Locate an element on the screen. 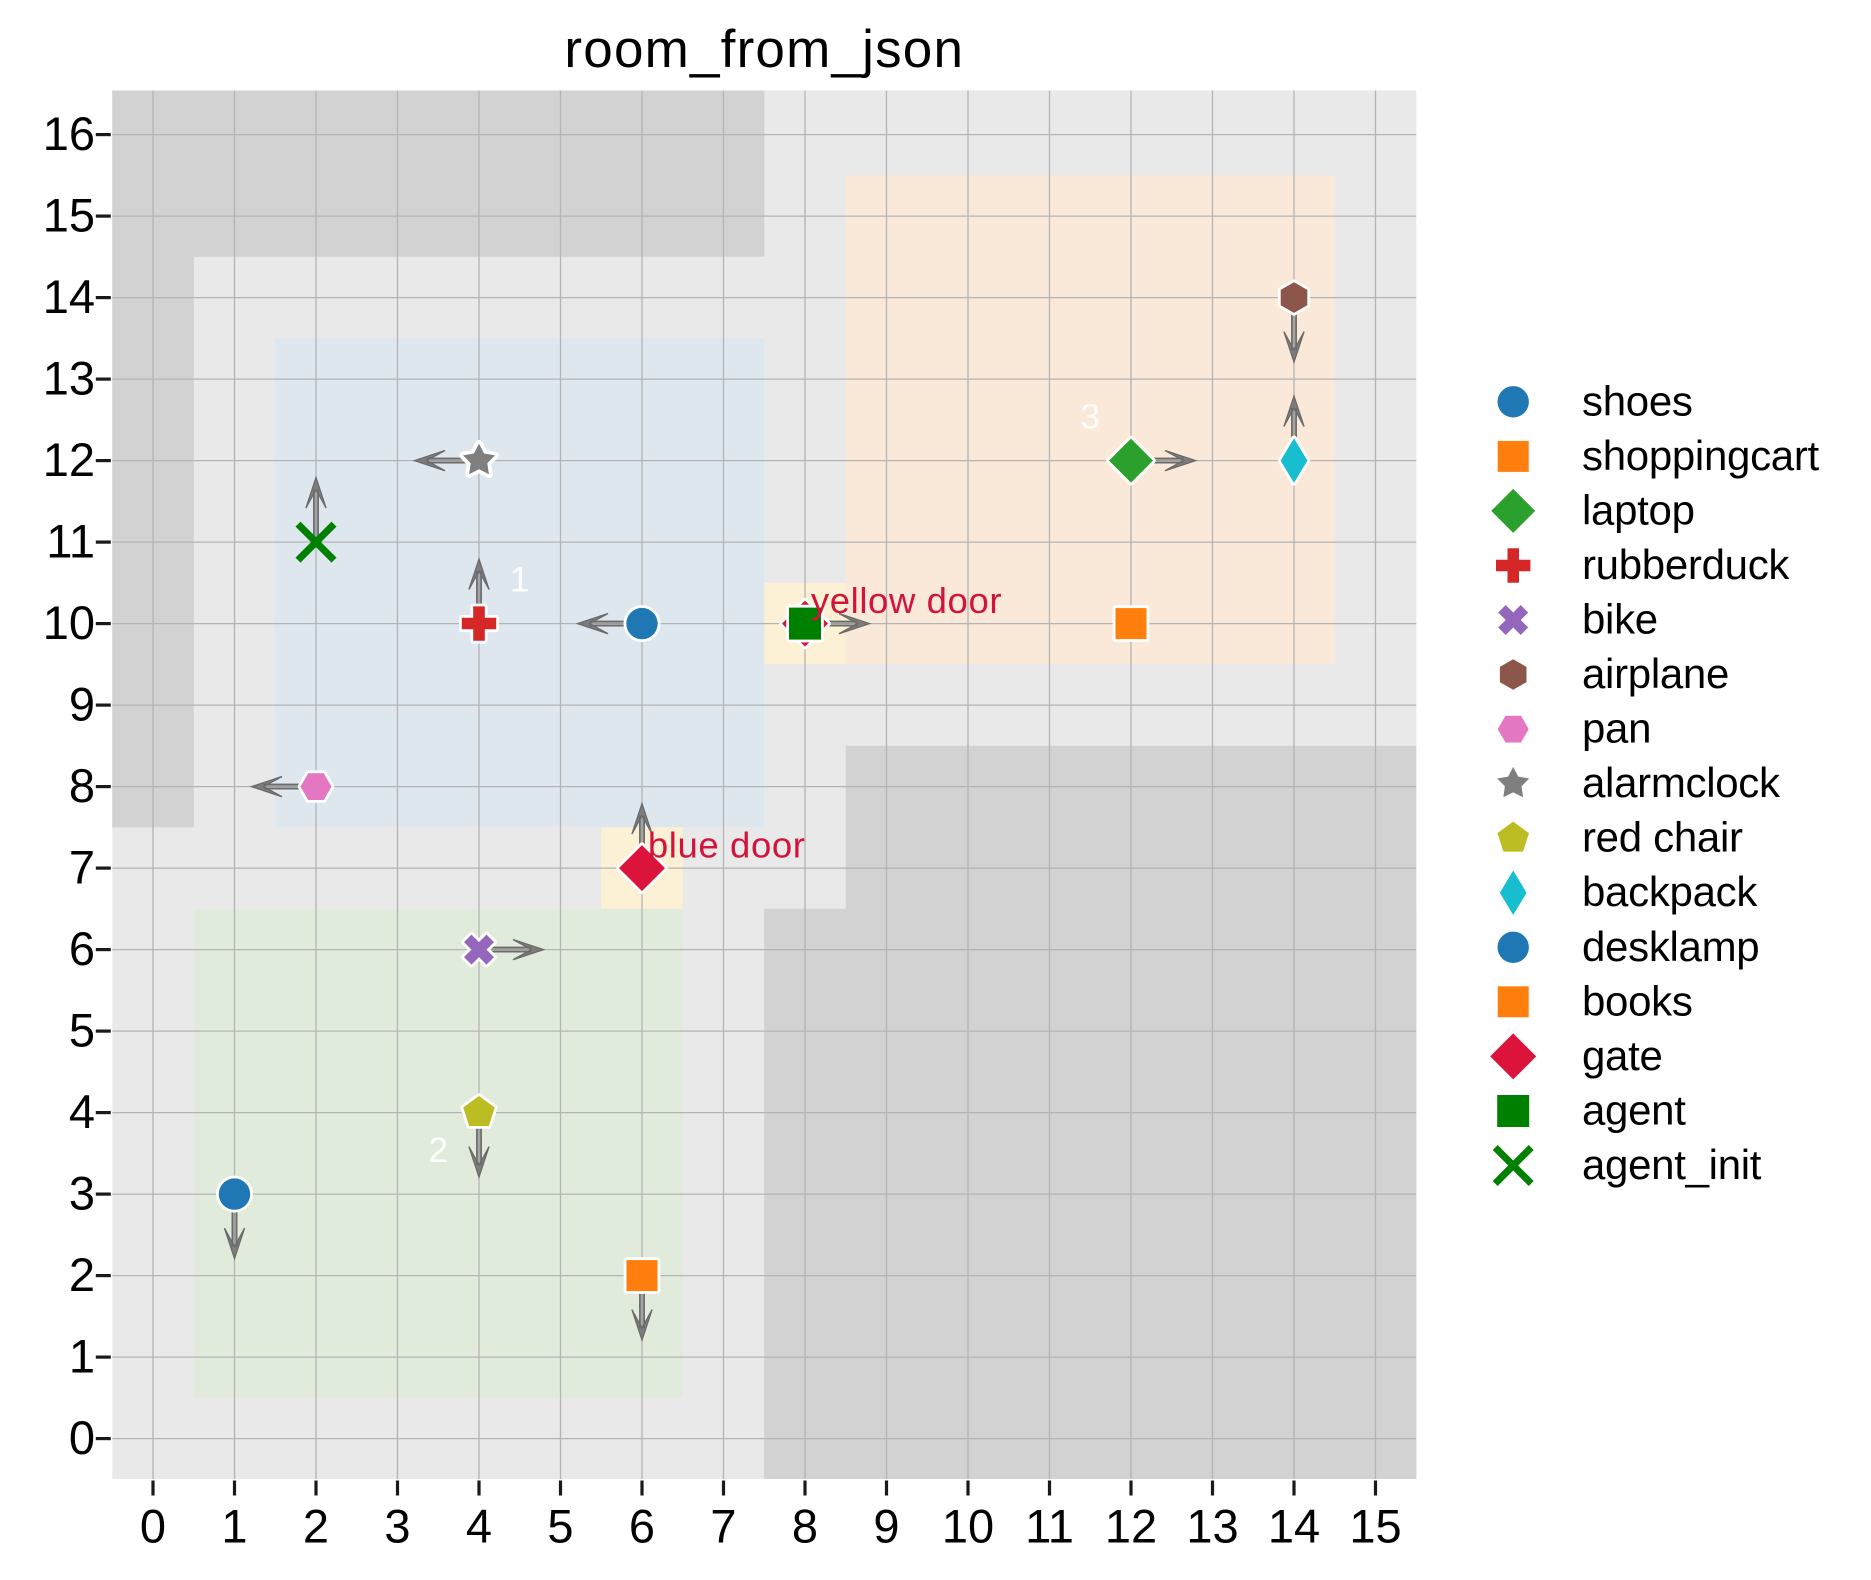  svg-text: laptop is located at coordinates (1638, 509).